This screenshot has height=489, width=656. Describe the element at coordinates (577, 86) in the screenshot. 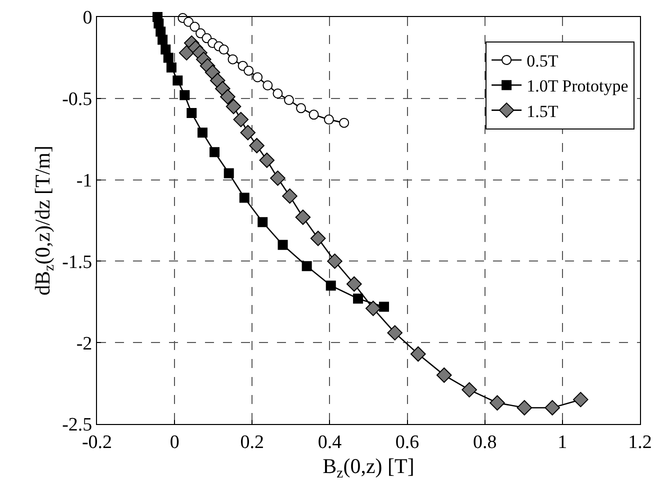

I see `legend-label: 1.0T Prototype` at that location.